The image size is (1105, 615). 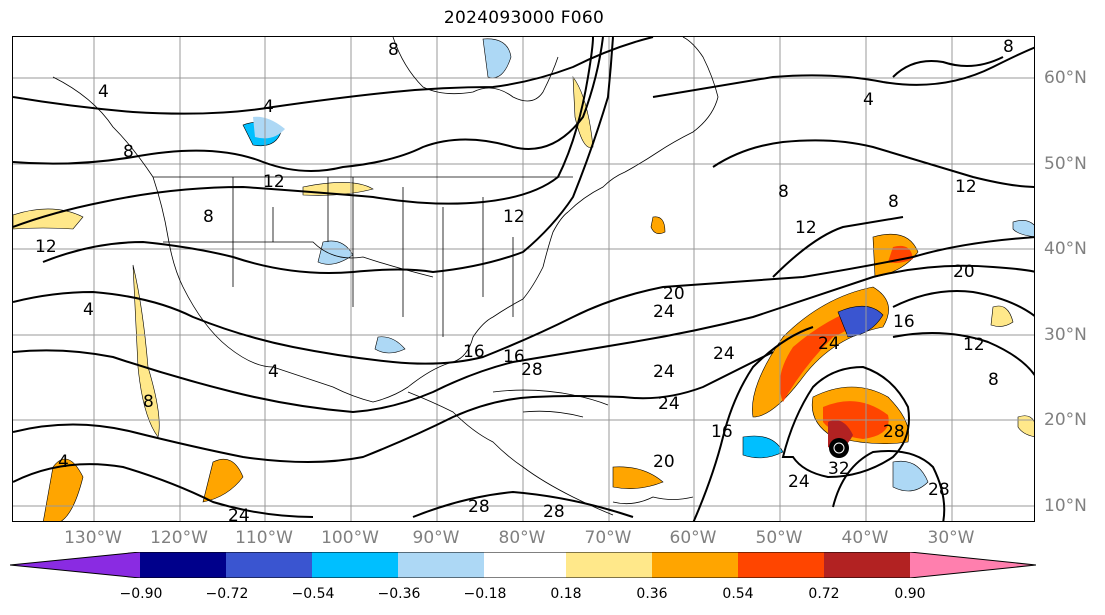 What do you see at coordinates (693, 538) in the screenshot?
I see `lon-label: 60°W` at bounding box center [693, 538].